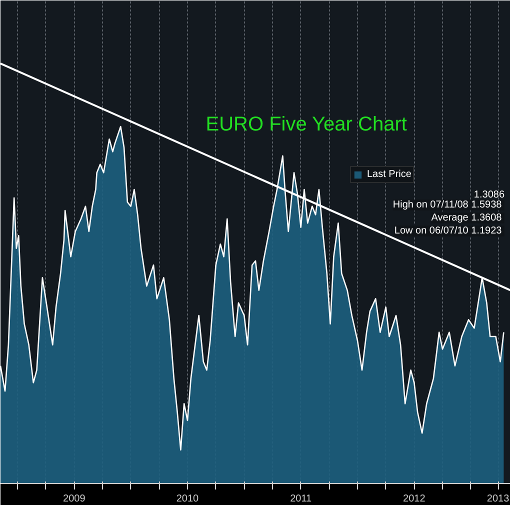 This screenshot has width=510, height=510. What do you see at coordinates (389, 174) in the screenshot?
I see `legend-label: Last Price` at bounding box center [389, 174].